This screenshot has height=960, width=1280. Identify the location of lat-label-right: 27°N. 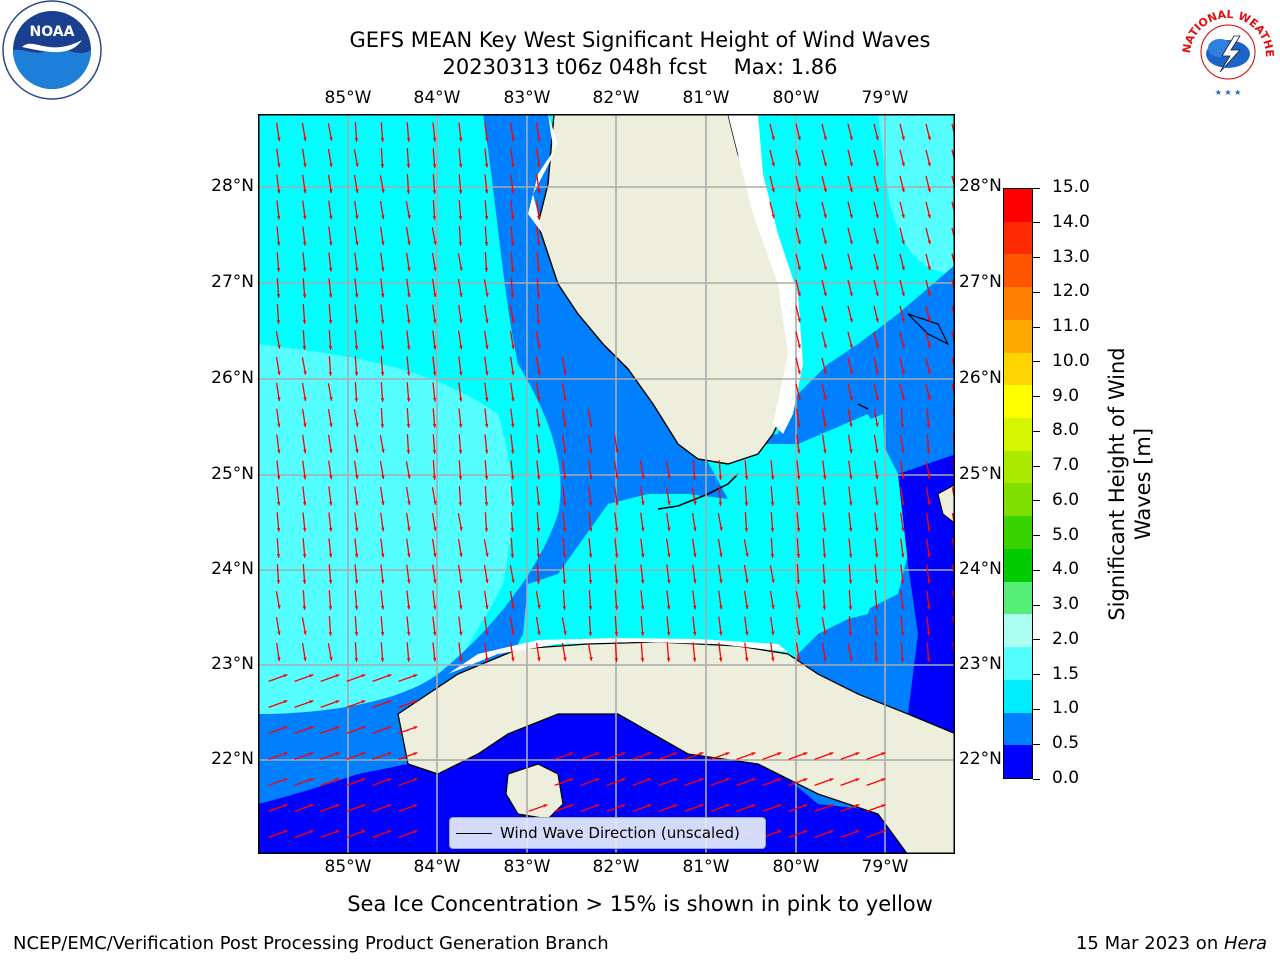
(980, 282).